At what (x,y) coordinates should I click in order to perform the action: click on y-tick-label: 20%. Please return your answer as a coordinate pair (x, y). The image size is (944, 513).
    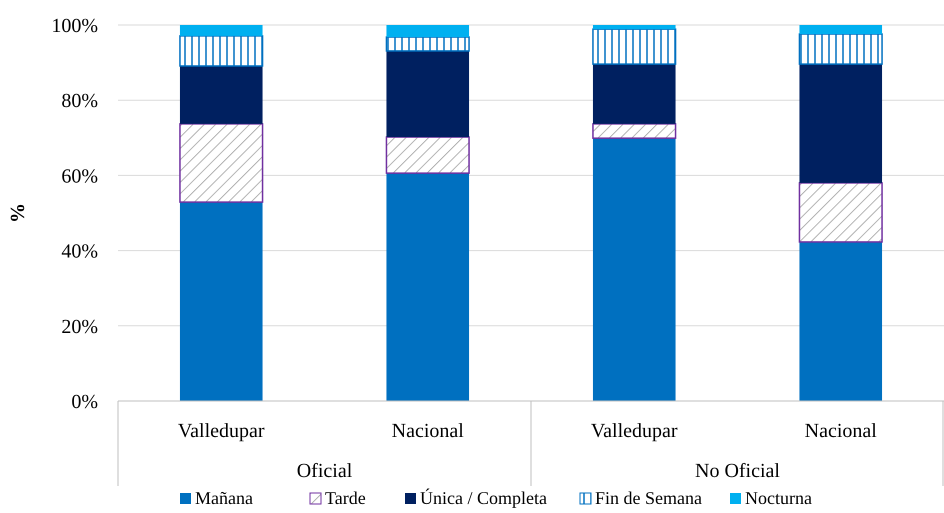
    Looking at the image, I should click on (79, 327).